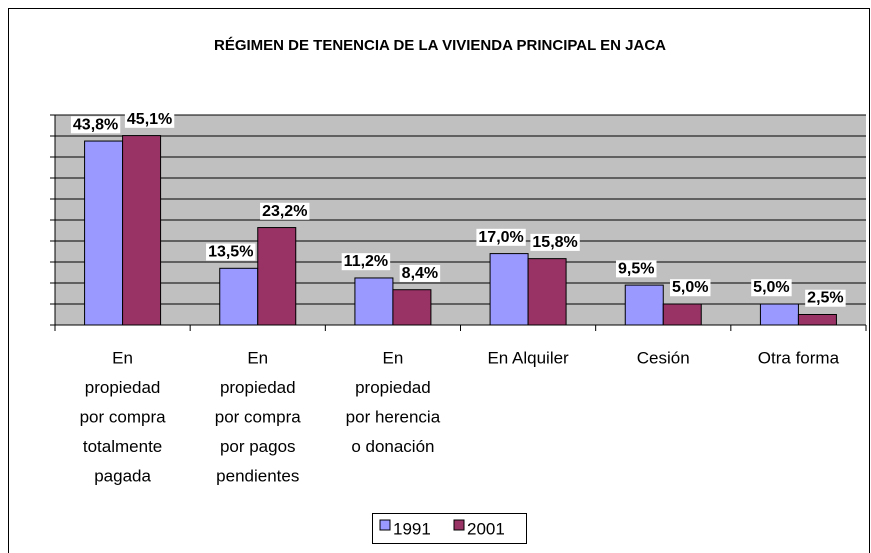 This screenshot has height=553, width=871. Describe the element at coordinates (799, 357) in the screenshot. I see `x-tick-label: Otra forma` at that location.